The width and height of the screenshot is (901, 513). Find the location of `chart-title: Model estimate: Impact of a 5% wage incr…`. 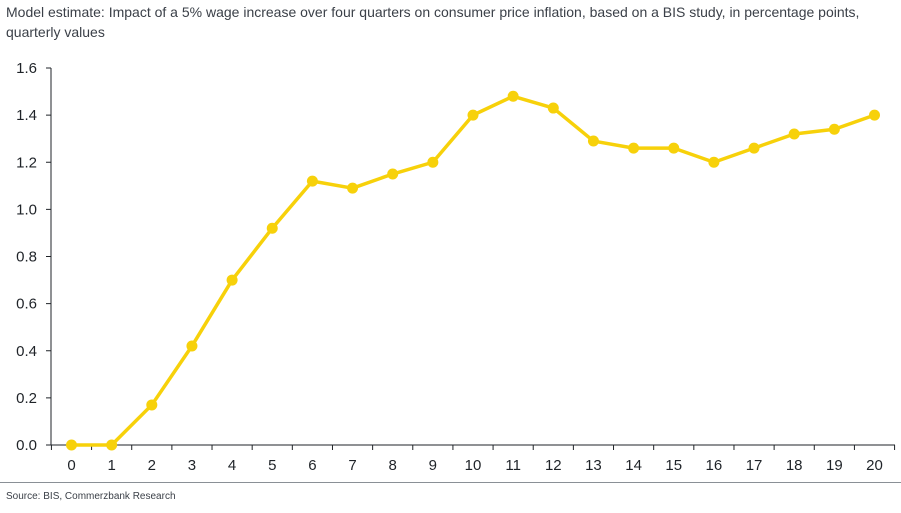

chart-title: Model estimate: Impact of a 5% wage incr… is located at coordinates (433, 22).